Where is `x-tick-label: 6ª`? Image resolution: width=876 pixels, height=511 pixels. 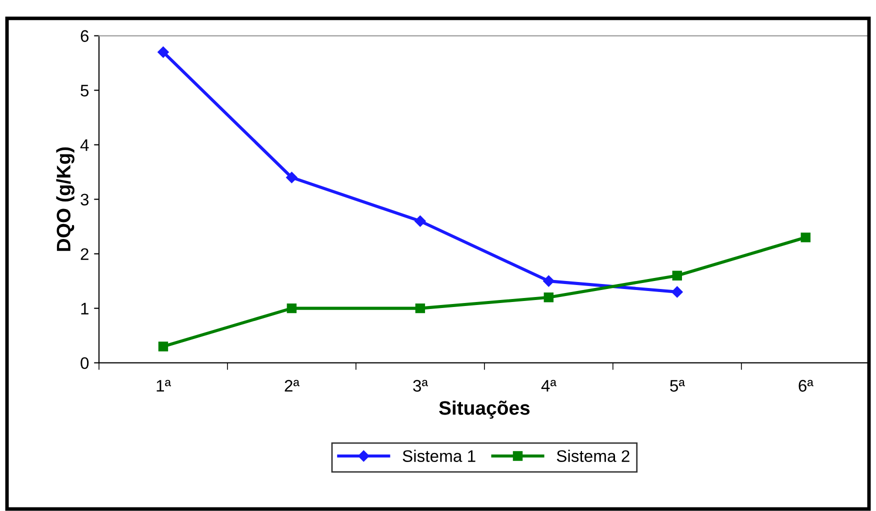
x-tick-label: 6ª is located at coordinates (806, 386).